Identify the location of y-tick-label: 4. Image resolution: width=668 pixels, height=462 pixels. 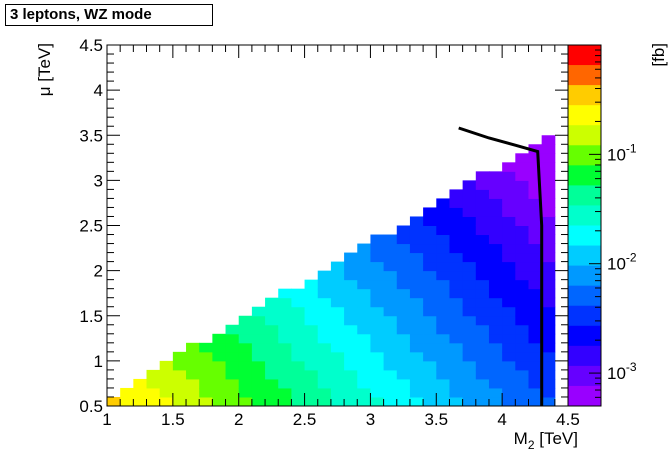
(98, 90).